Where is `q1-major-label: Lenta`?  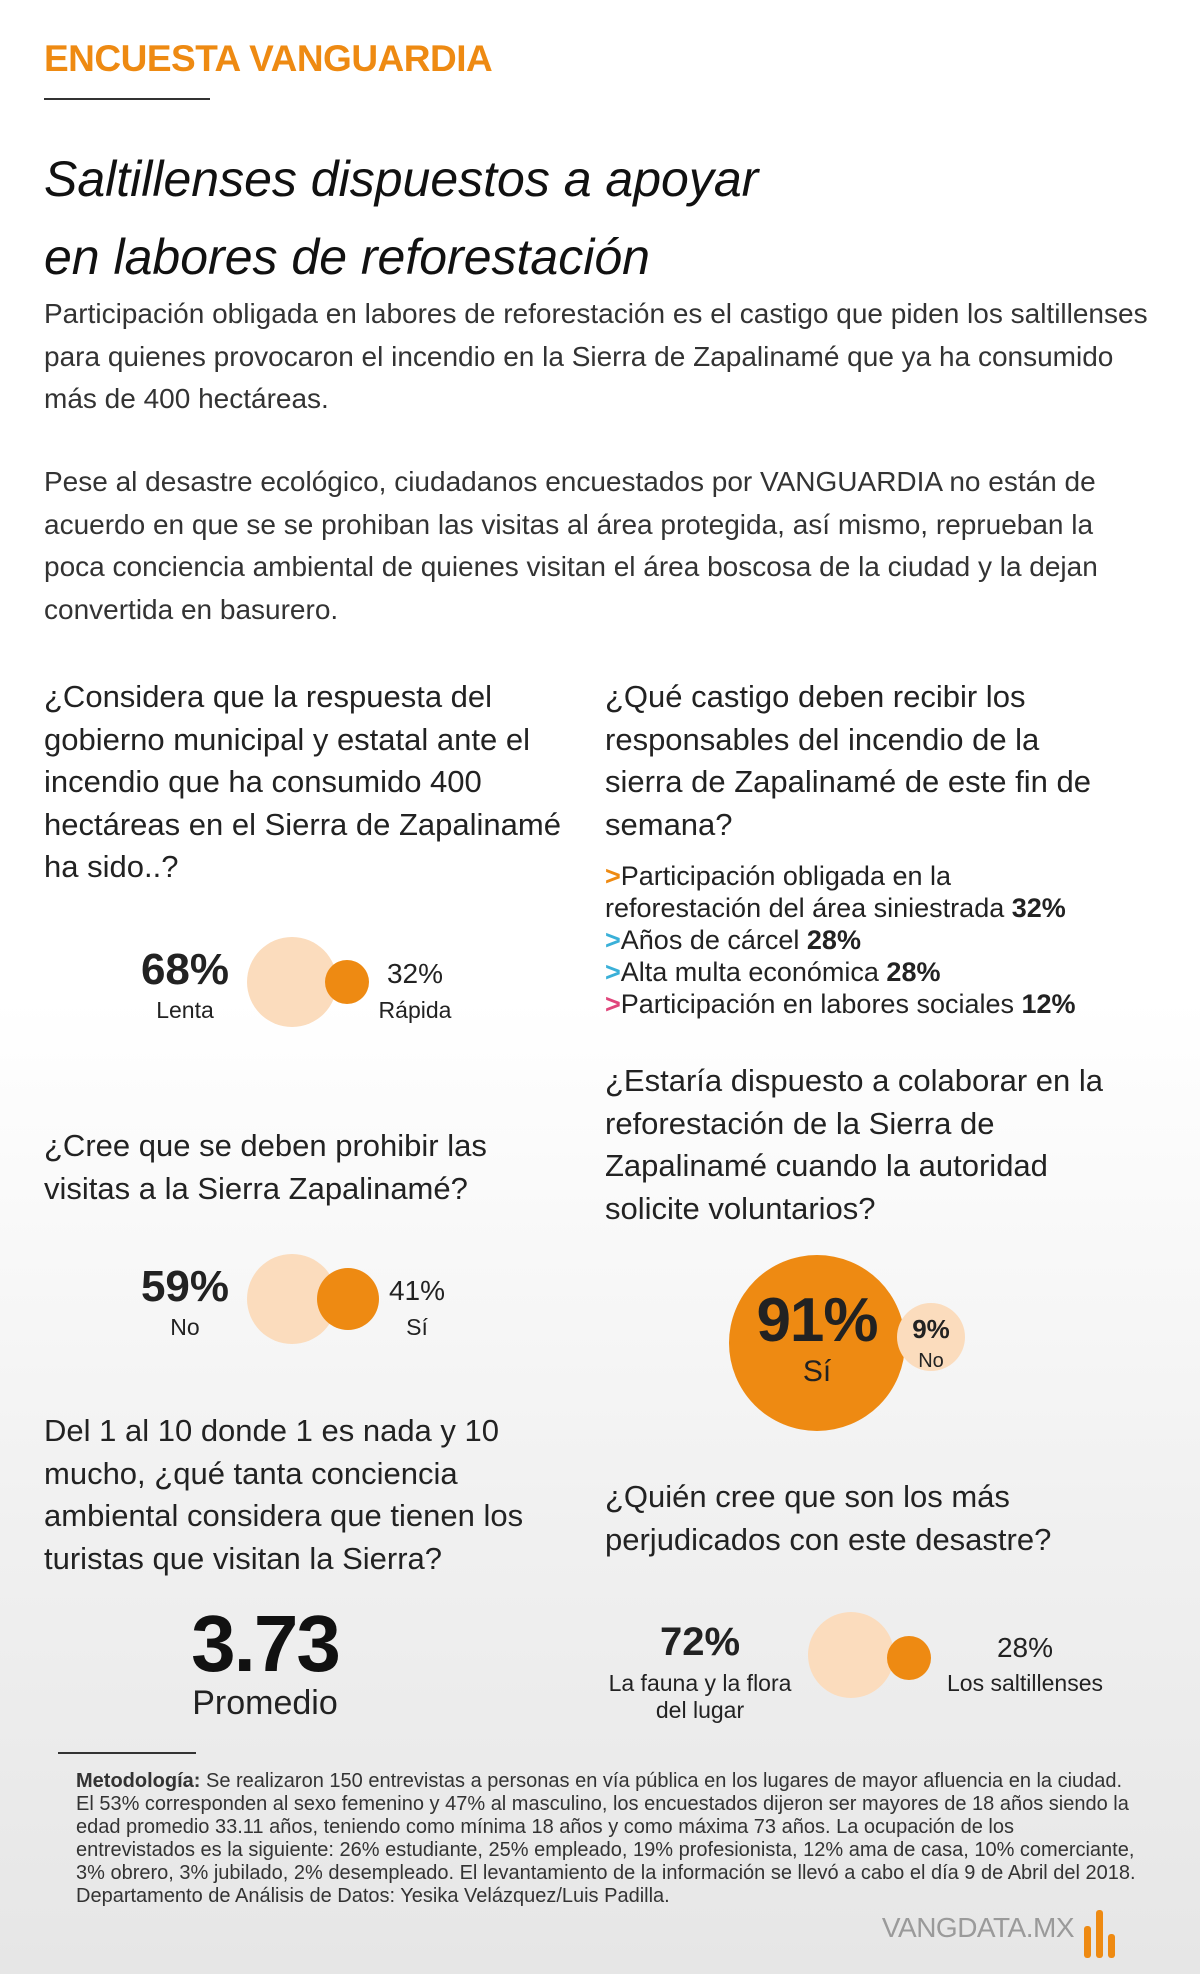
q1-major-label: Lenta is located at coordinates (185, 1010).